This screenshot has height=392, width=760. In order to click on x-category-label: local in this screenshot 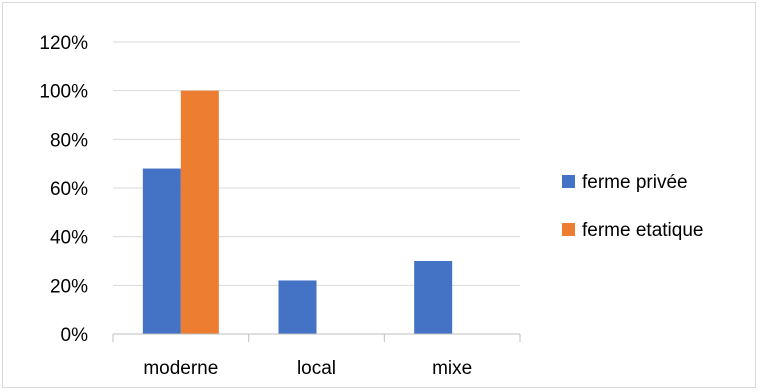, I will do `click(316, 368)`.